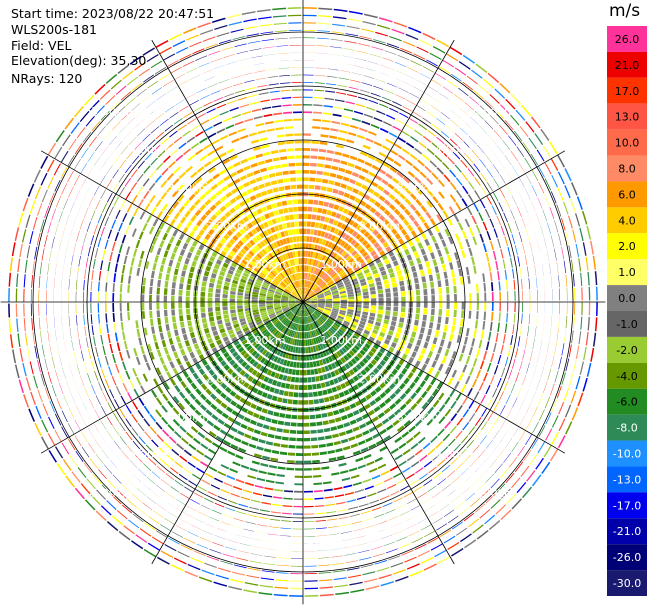 The height and width of the screenshot is (607, 647). What do you see at coordinates (627, 272) in the screenshot?
I see `colorbar-swatch` at bounding box center [627, 272].